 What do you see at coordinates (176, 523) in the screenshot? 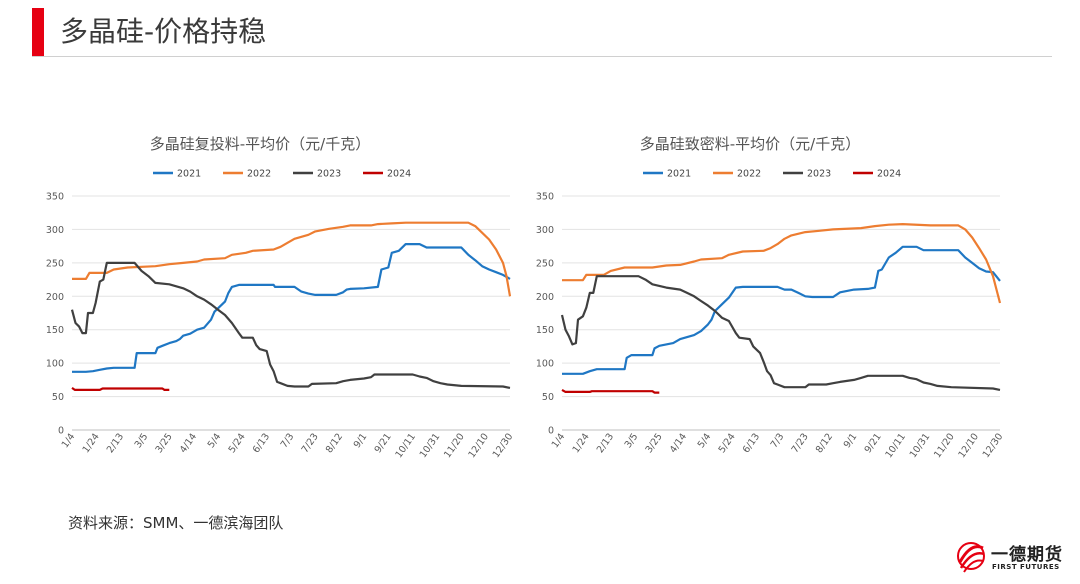
I see `source-note: 资料来源：SMM、一德滨海团队` at bounding box center [176, 523].